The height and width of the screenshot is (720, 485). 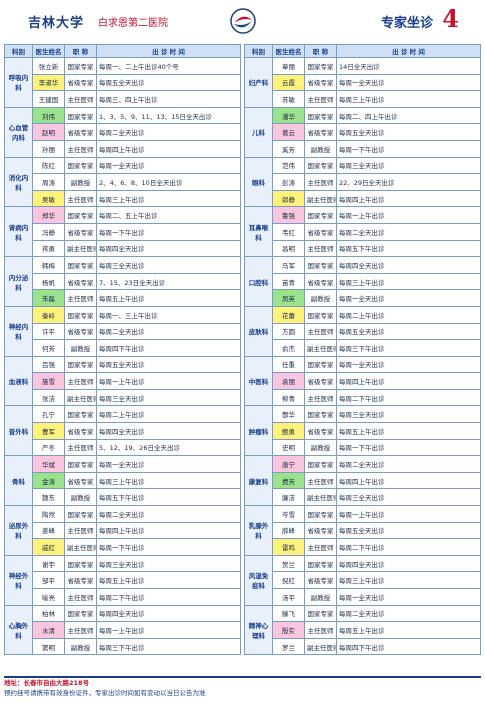 What do you see at coordinates (288, 597) in the screenshot?
I see `doctor-name: 汤平` at bounding box center [288, 597].